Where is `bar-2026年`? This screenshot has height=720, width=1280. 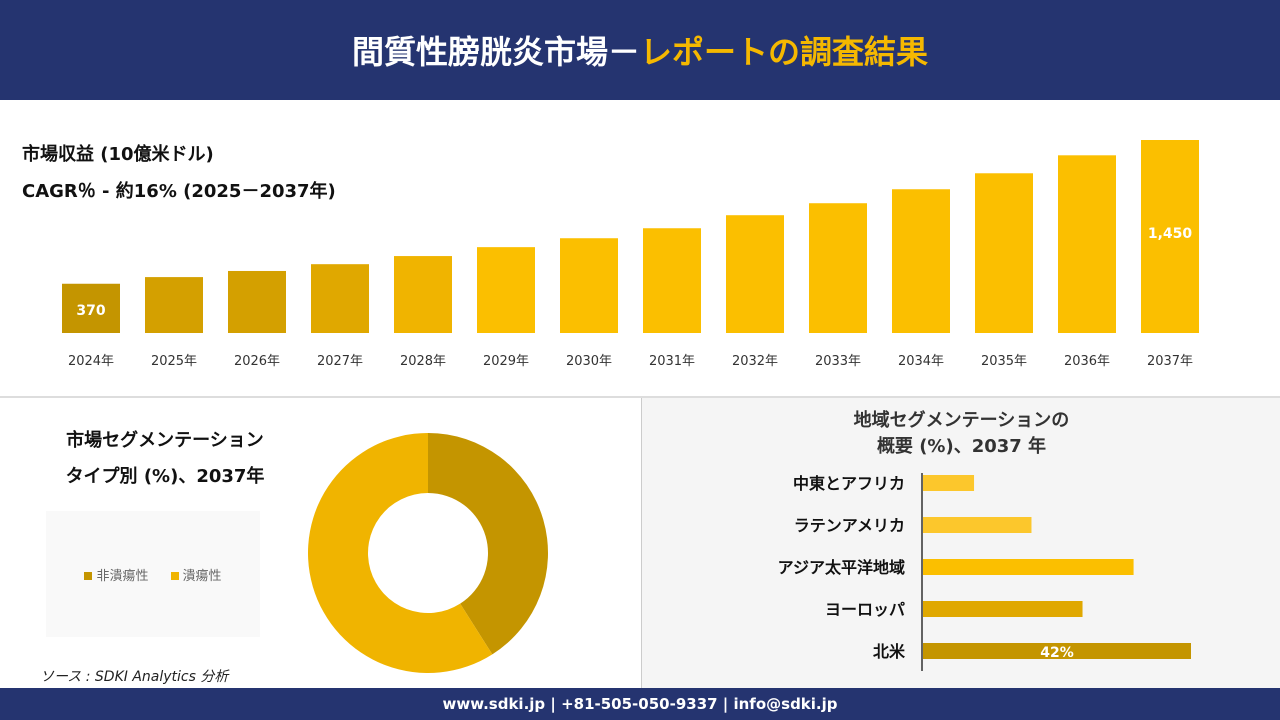 bar-2026年 is located at coordinates (257, 301).